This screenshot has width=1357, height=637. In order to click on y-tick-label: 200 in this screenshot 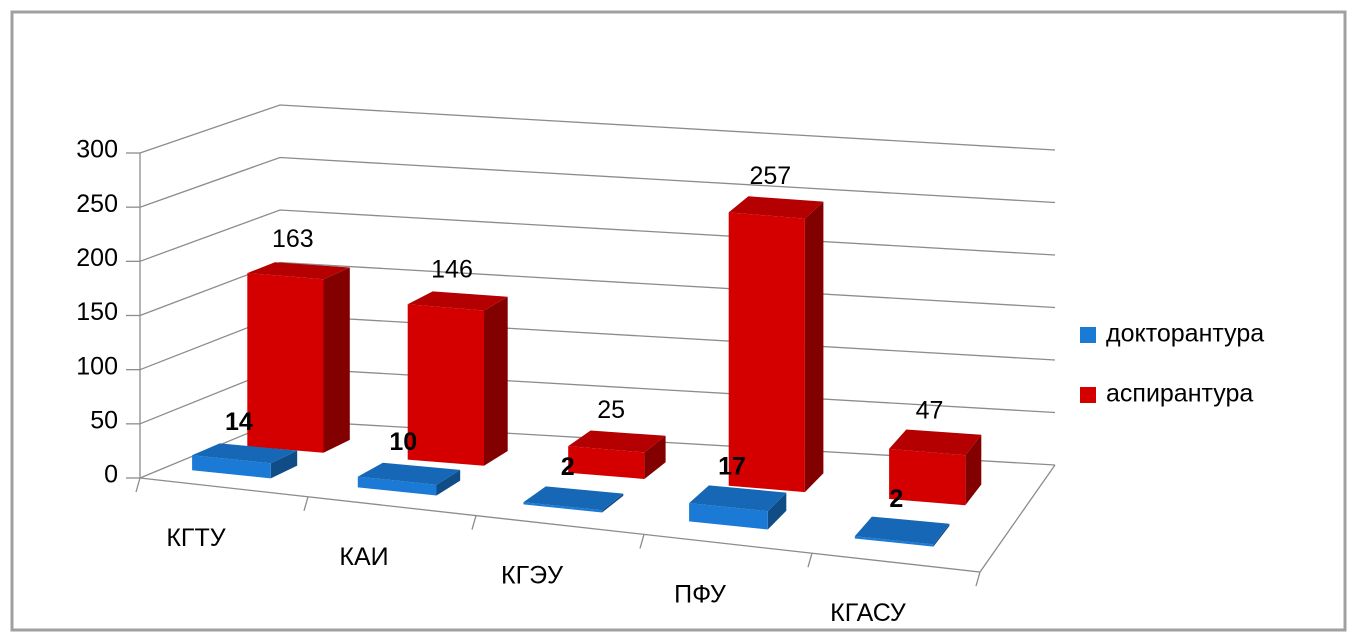, I will do `click(97, 258)`.